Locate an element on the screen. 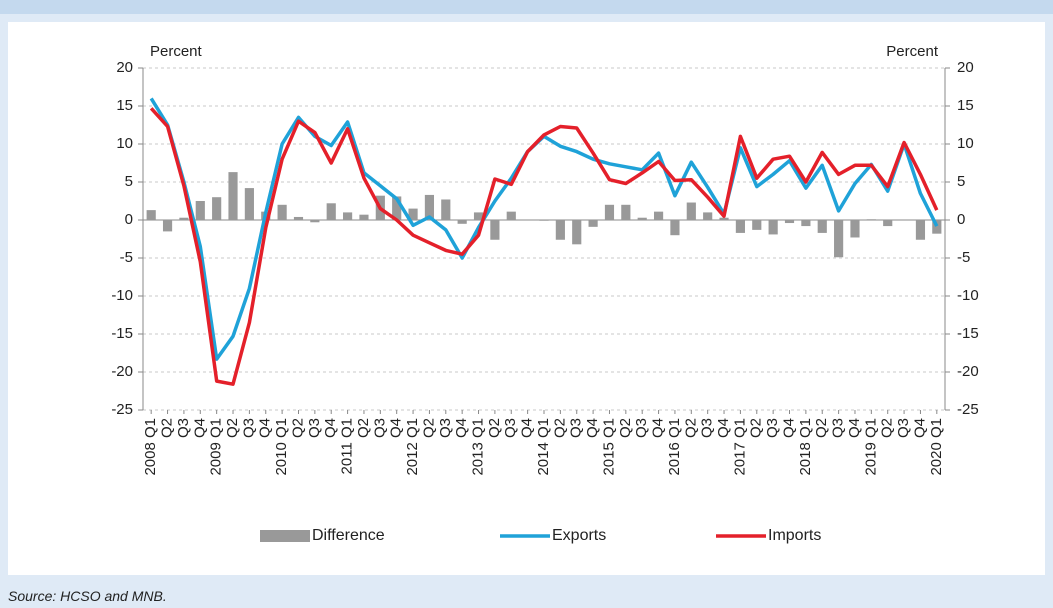  y2-tick-label: 10 is located at coordinates (965, 143).